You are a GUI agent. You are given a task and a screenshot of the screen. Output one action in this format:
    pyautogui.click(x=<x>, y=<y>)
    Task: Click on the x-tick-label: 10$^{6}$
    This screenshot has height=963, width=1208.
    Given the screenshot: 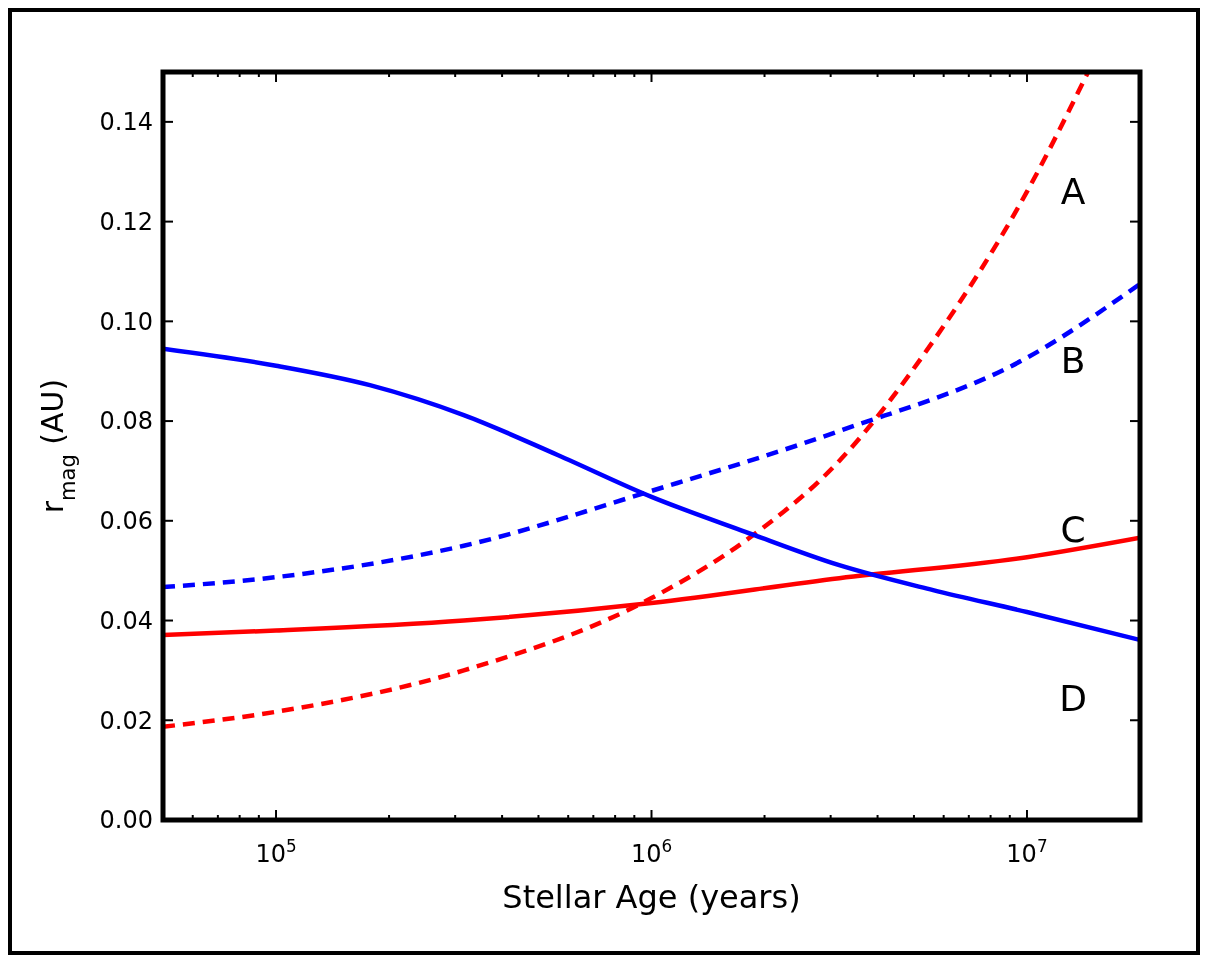 What is the action you would take?
    pyautogui.click(x=651, y=852)
    